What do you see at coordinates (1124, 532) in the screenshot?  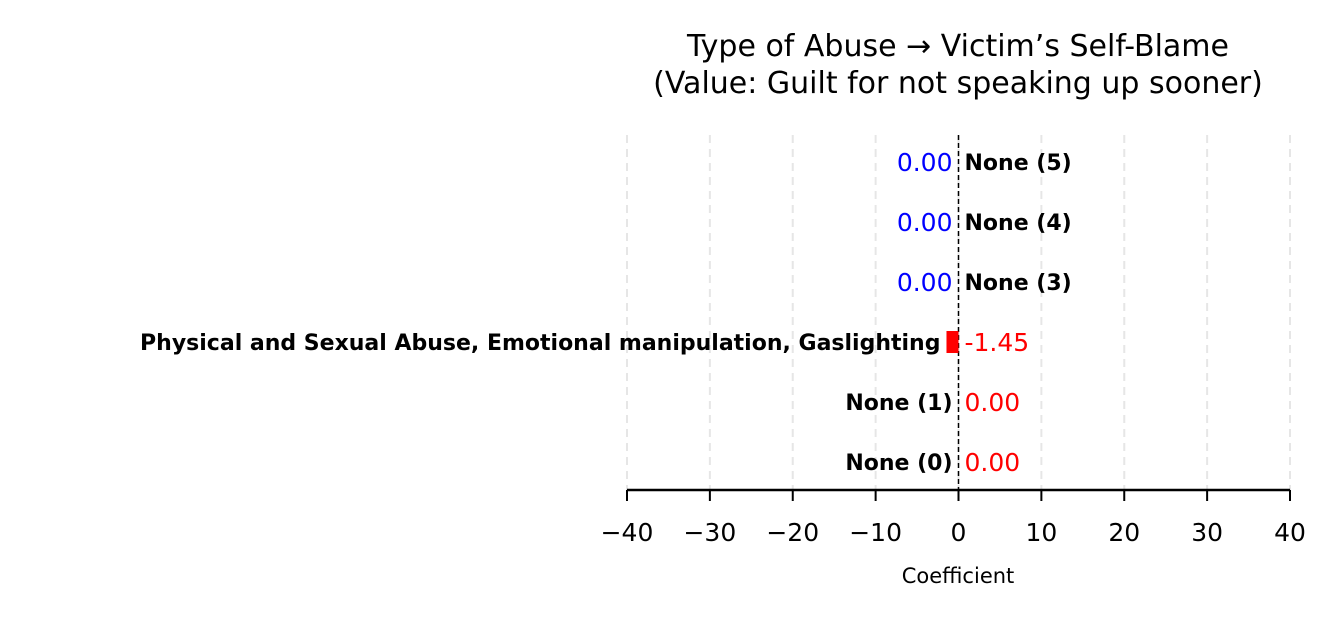 I see `x-tick-label: 20` at bounding box center [1124, 532].